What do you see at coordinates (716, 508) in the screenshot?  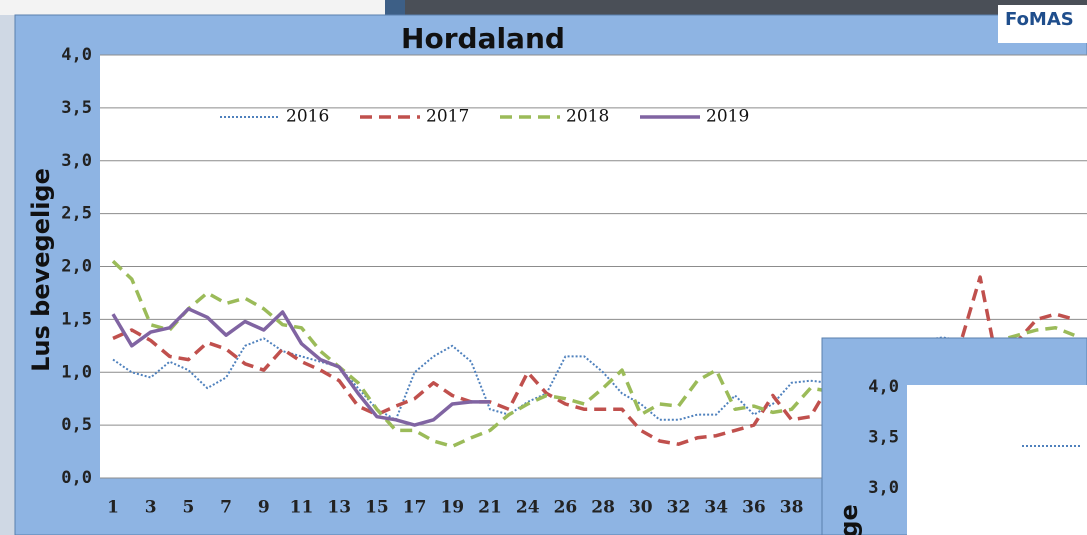 I see `x-tick-label: 34` at bounding box center [716, 508].